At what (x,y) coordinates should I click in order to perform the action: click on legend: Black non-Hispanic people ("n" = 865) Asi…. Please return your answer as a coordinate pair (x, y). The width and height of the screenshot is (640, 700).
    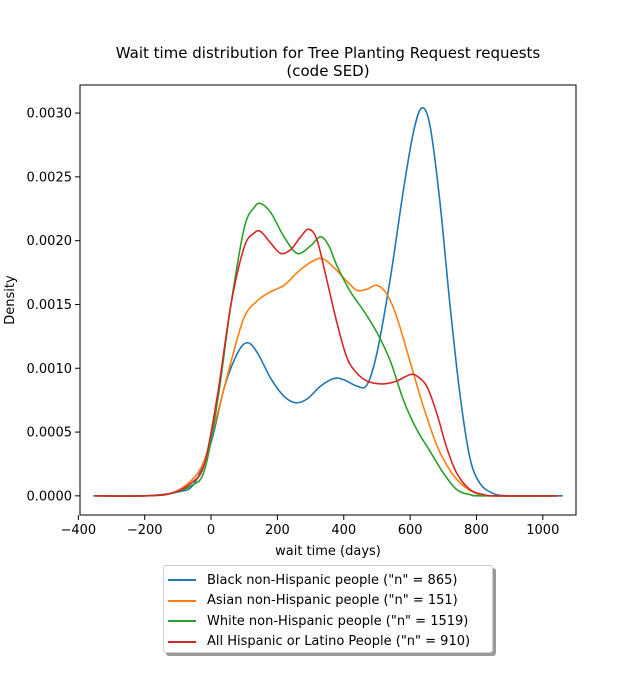
    Looking at the image, I should click on (328, 609).